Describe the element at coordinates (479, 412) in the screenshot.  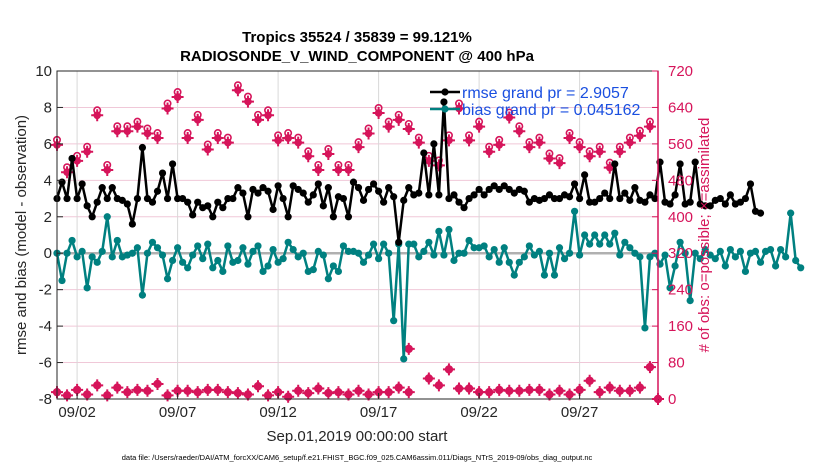
I see `x-tick-label: 09/22` at that location.